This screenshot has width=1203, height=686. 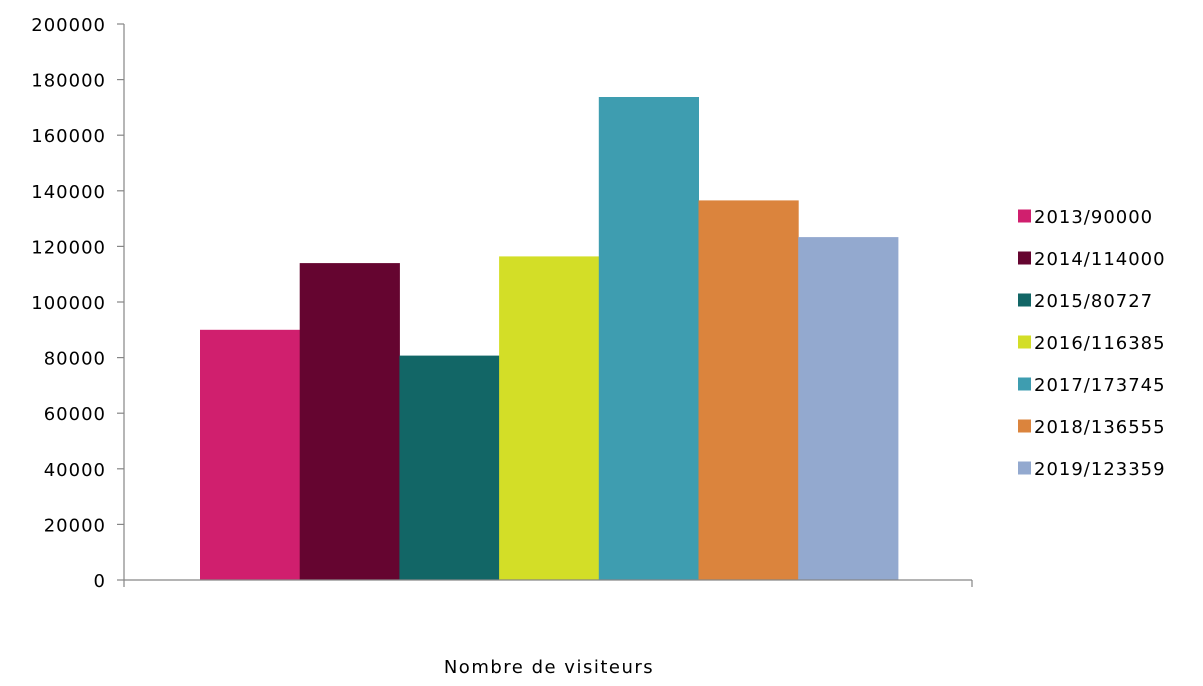 What do you see at coordinates (648, 338) in the screenshot?
I see `bar-2017` at bounding box center [648, 338].